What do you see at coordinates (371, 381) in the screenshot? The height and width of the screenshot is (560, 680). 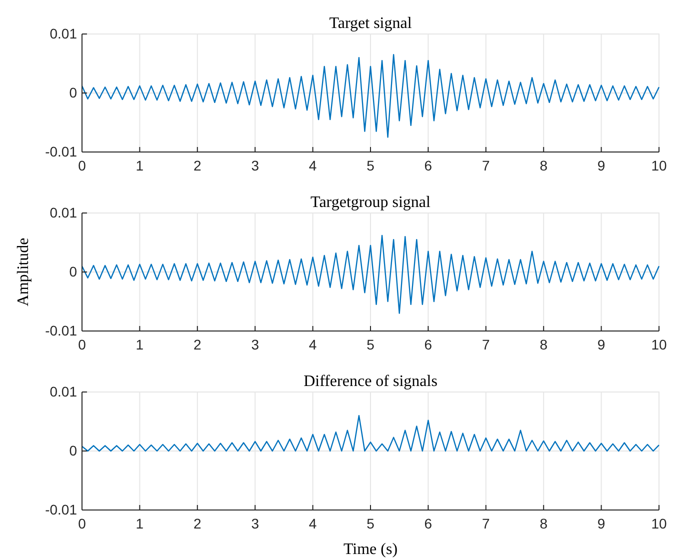 I see `chart-title: Difference of signals` at bounding box center [371, 381].